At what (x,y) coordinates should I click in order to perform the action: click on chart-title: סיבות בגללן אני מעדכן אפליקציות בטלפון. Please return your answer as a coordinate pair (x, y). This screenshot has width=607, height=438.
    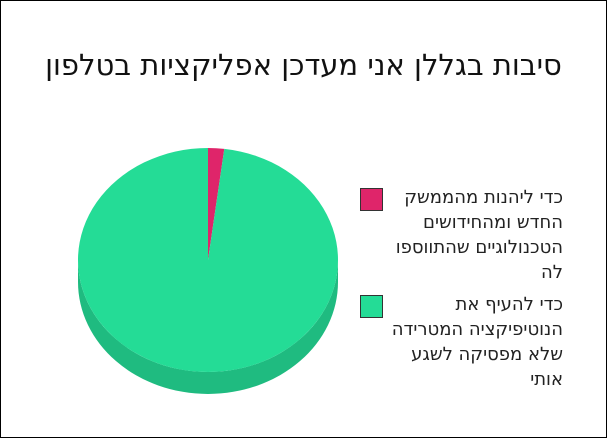
    Looking at the image, I should click on (303, 65).